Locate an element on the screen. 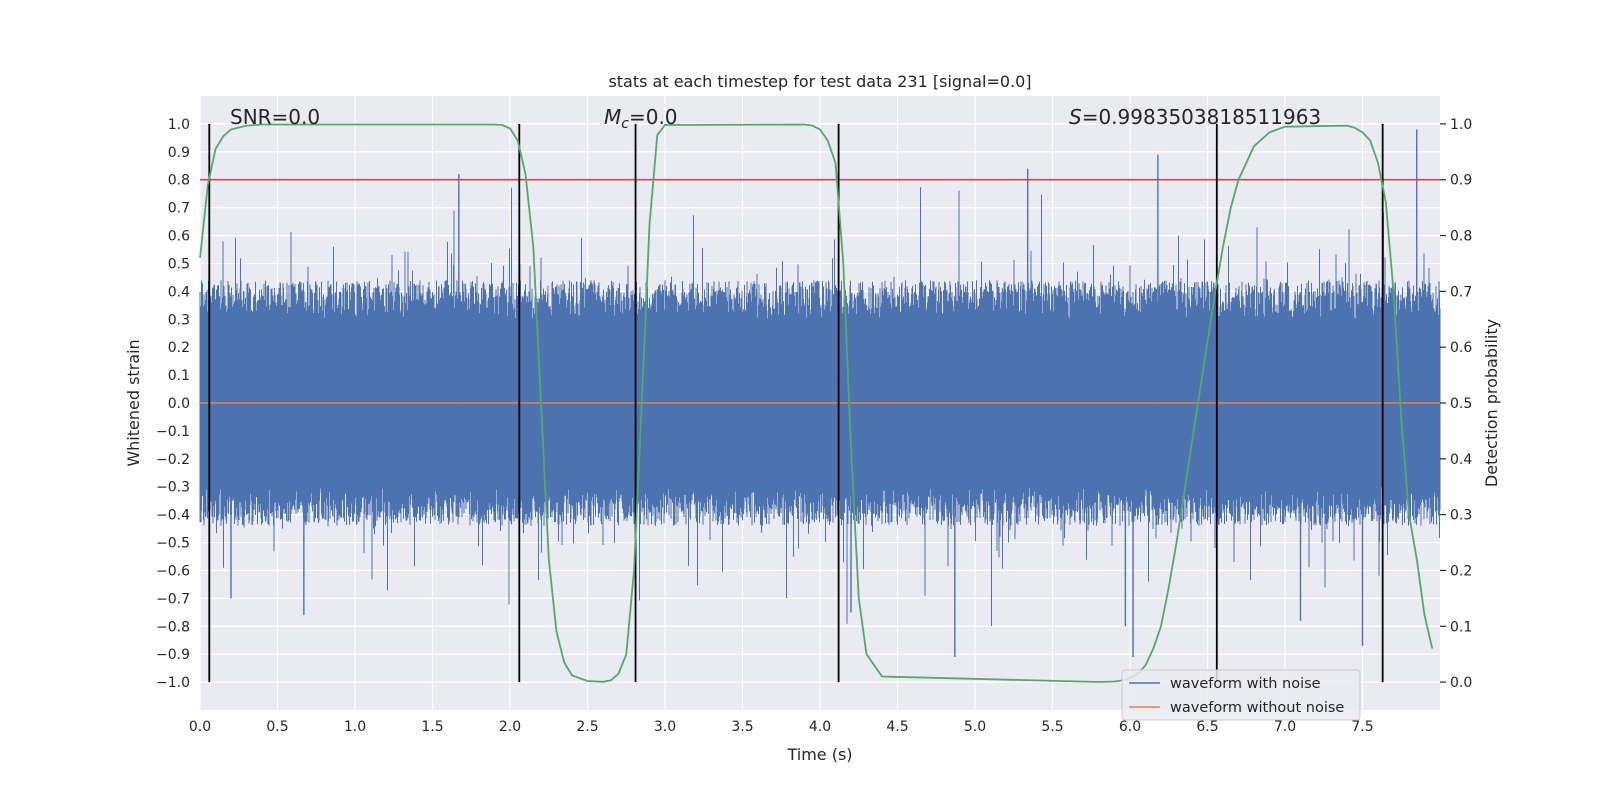  x-axis-label: Time (s) is located at coordinates (819, 754).